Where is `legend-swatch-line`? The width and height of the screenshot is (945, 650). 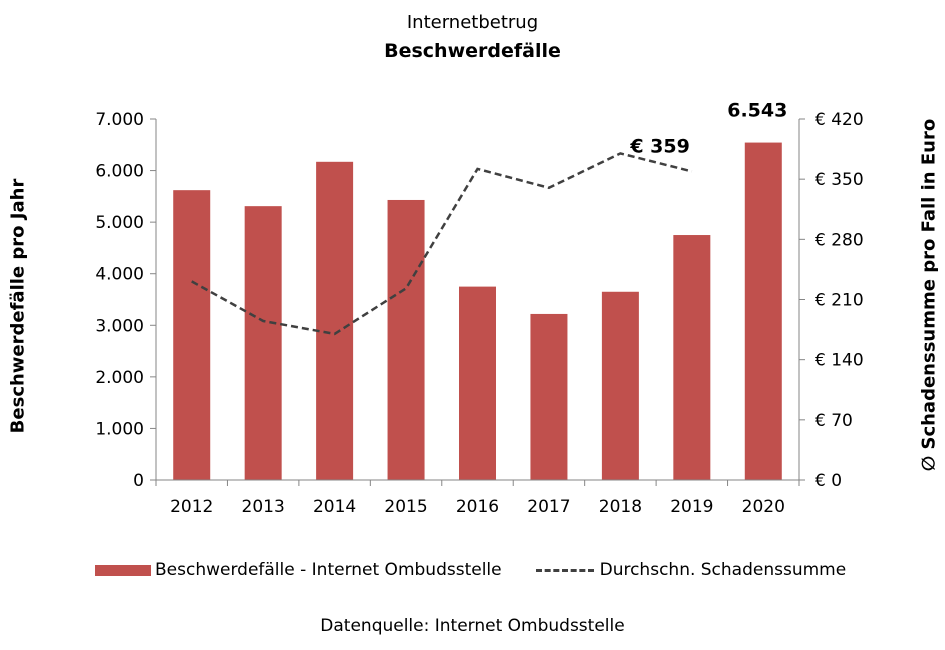
legend-swatch-line is located at coordinates (564, 570).